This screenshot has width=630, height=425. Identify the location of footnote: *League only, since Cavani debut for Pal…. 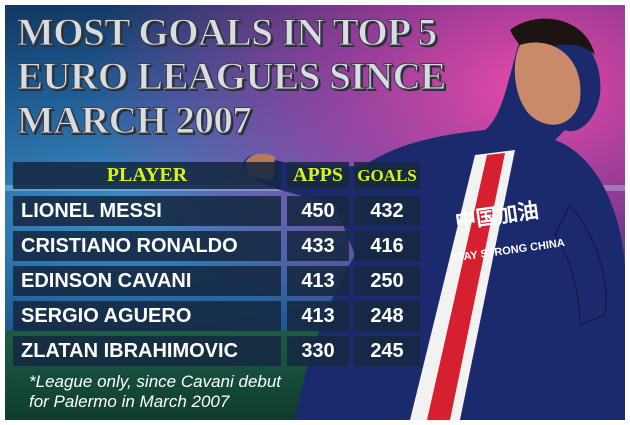
(155, 392).